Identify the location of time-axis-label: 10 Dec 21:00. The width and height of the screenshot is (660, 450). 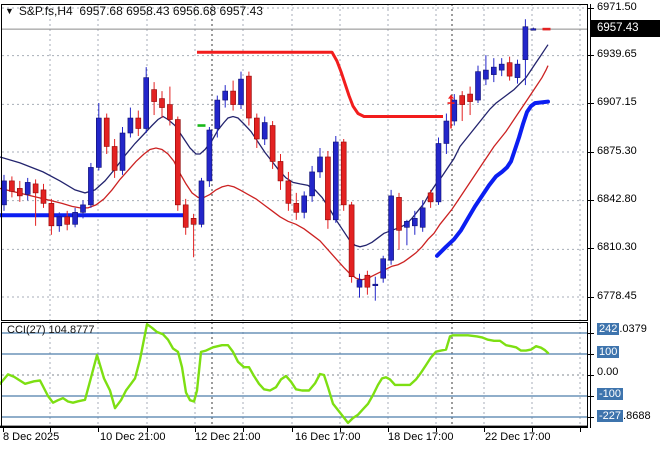
(133, 437).